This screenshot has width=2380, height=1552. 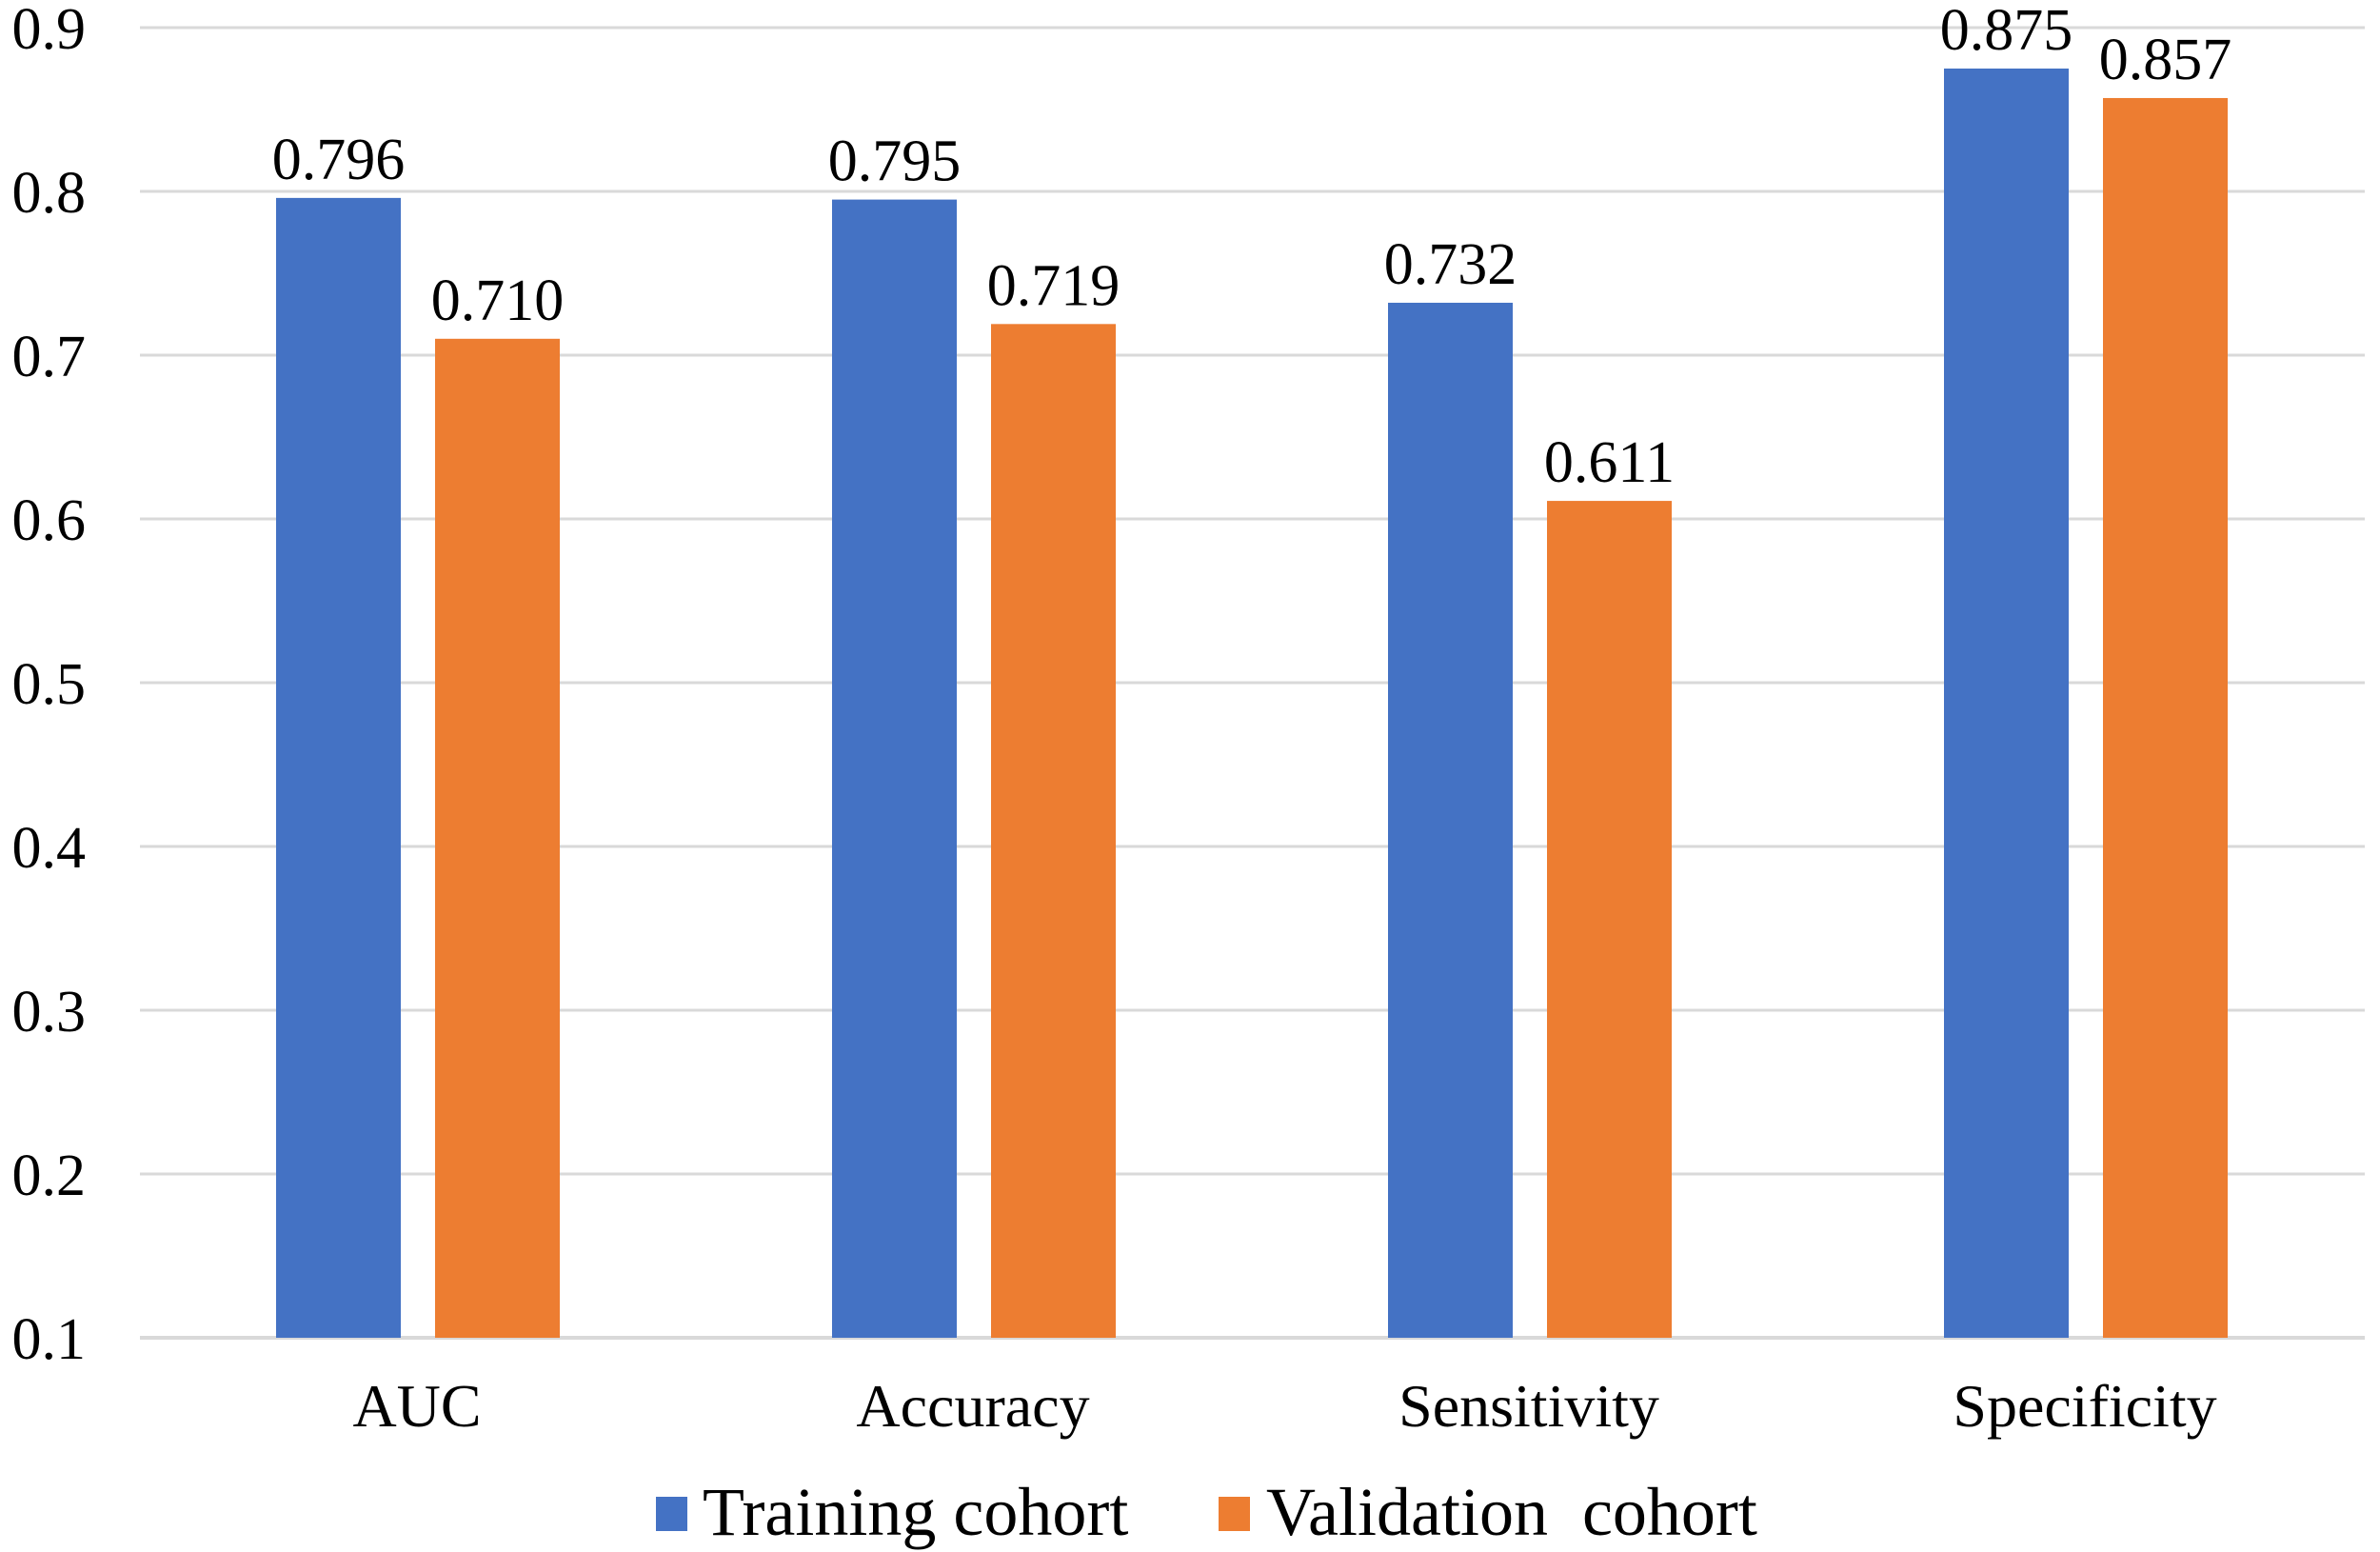 What do you see at coordinates (416, 1406) in the screenshot?
I see `x-category-label: AUC` at bounding box center [416, 1406].